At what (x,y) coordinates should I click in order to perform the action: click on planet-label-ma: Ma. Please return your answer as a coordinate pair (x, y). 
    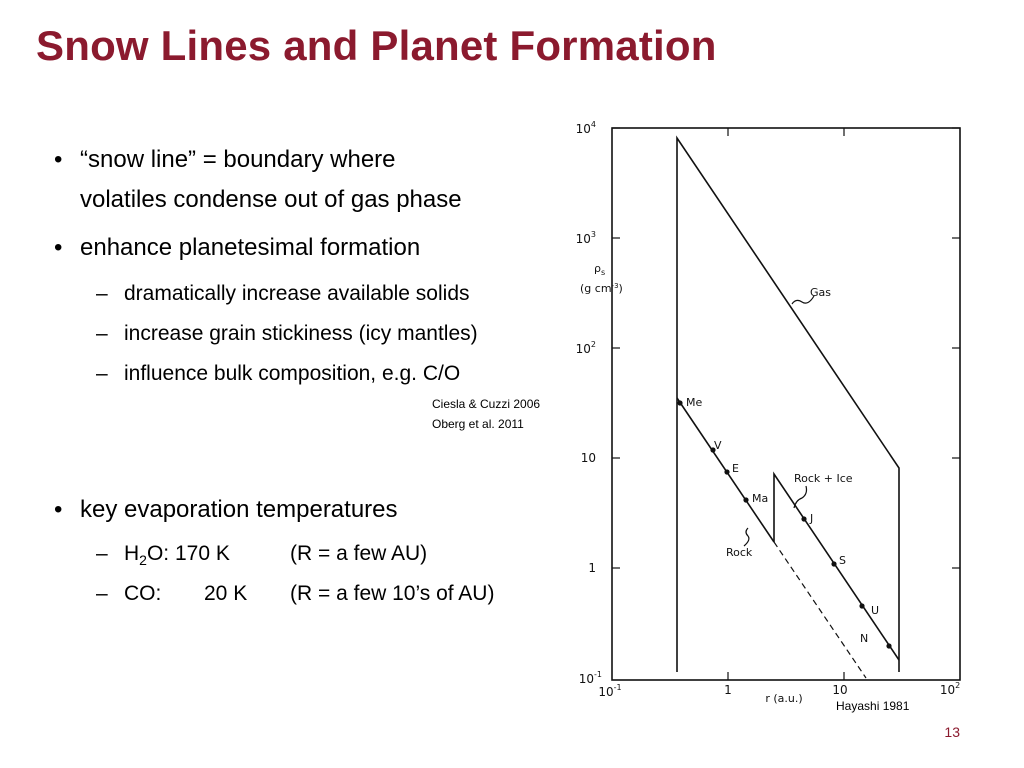
    Looking at the image, I should click on (760, 498).